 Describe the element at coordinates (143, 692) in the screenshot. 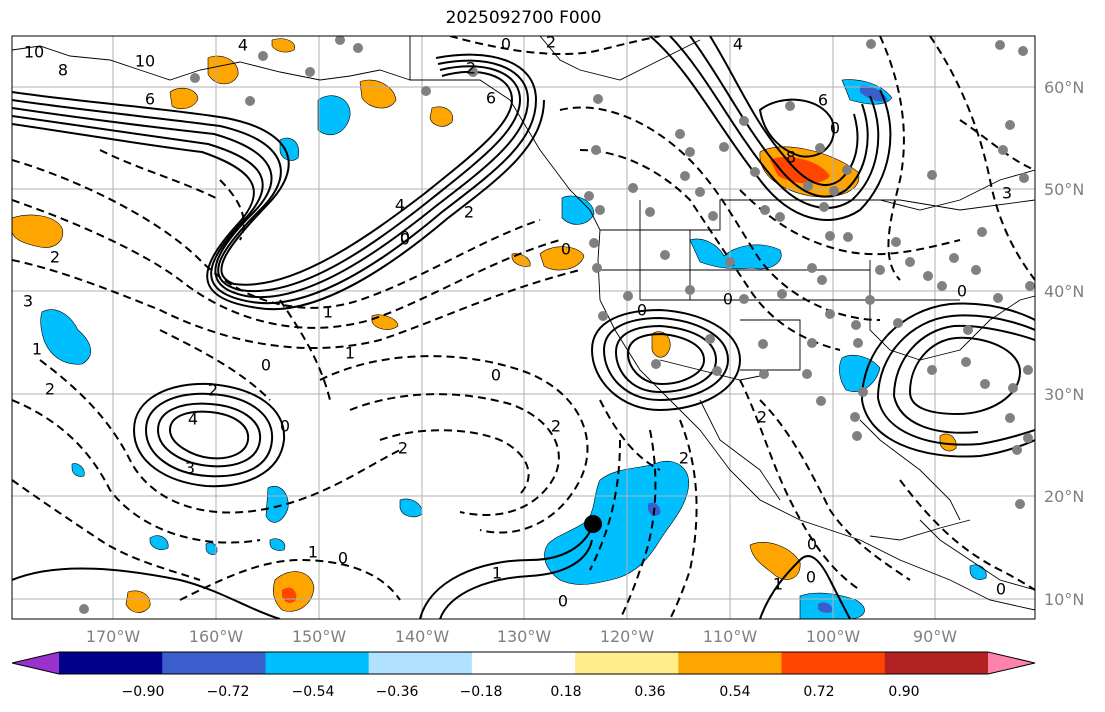

I see `svg-text: −0.90` at that location.